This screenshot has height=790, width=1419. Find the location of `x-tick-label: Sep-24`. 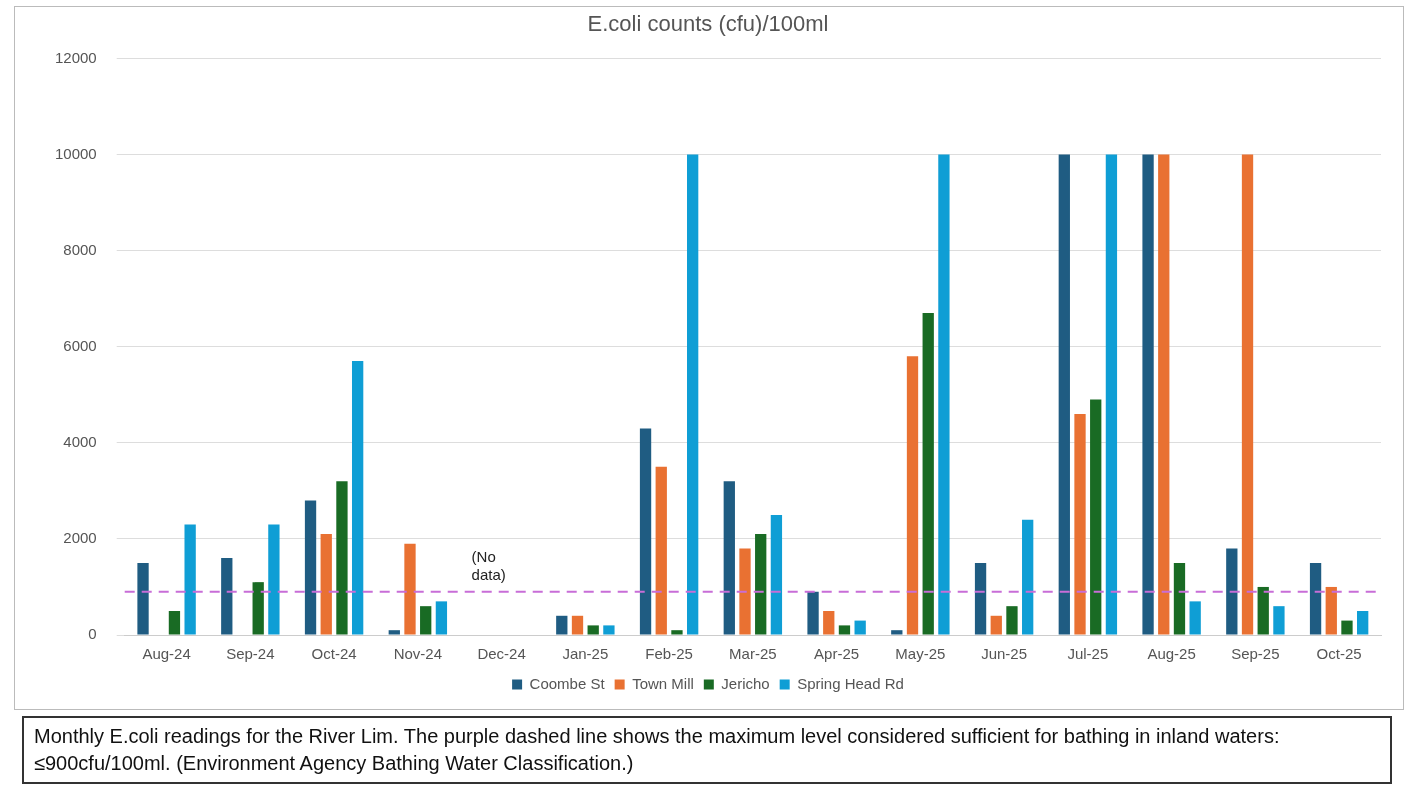

x-tick-label: Sep-24 is located at coordinates (250, 654).